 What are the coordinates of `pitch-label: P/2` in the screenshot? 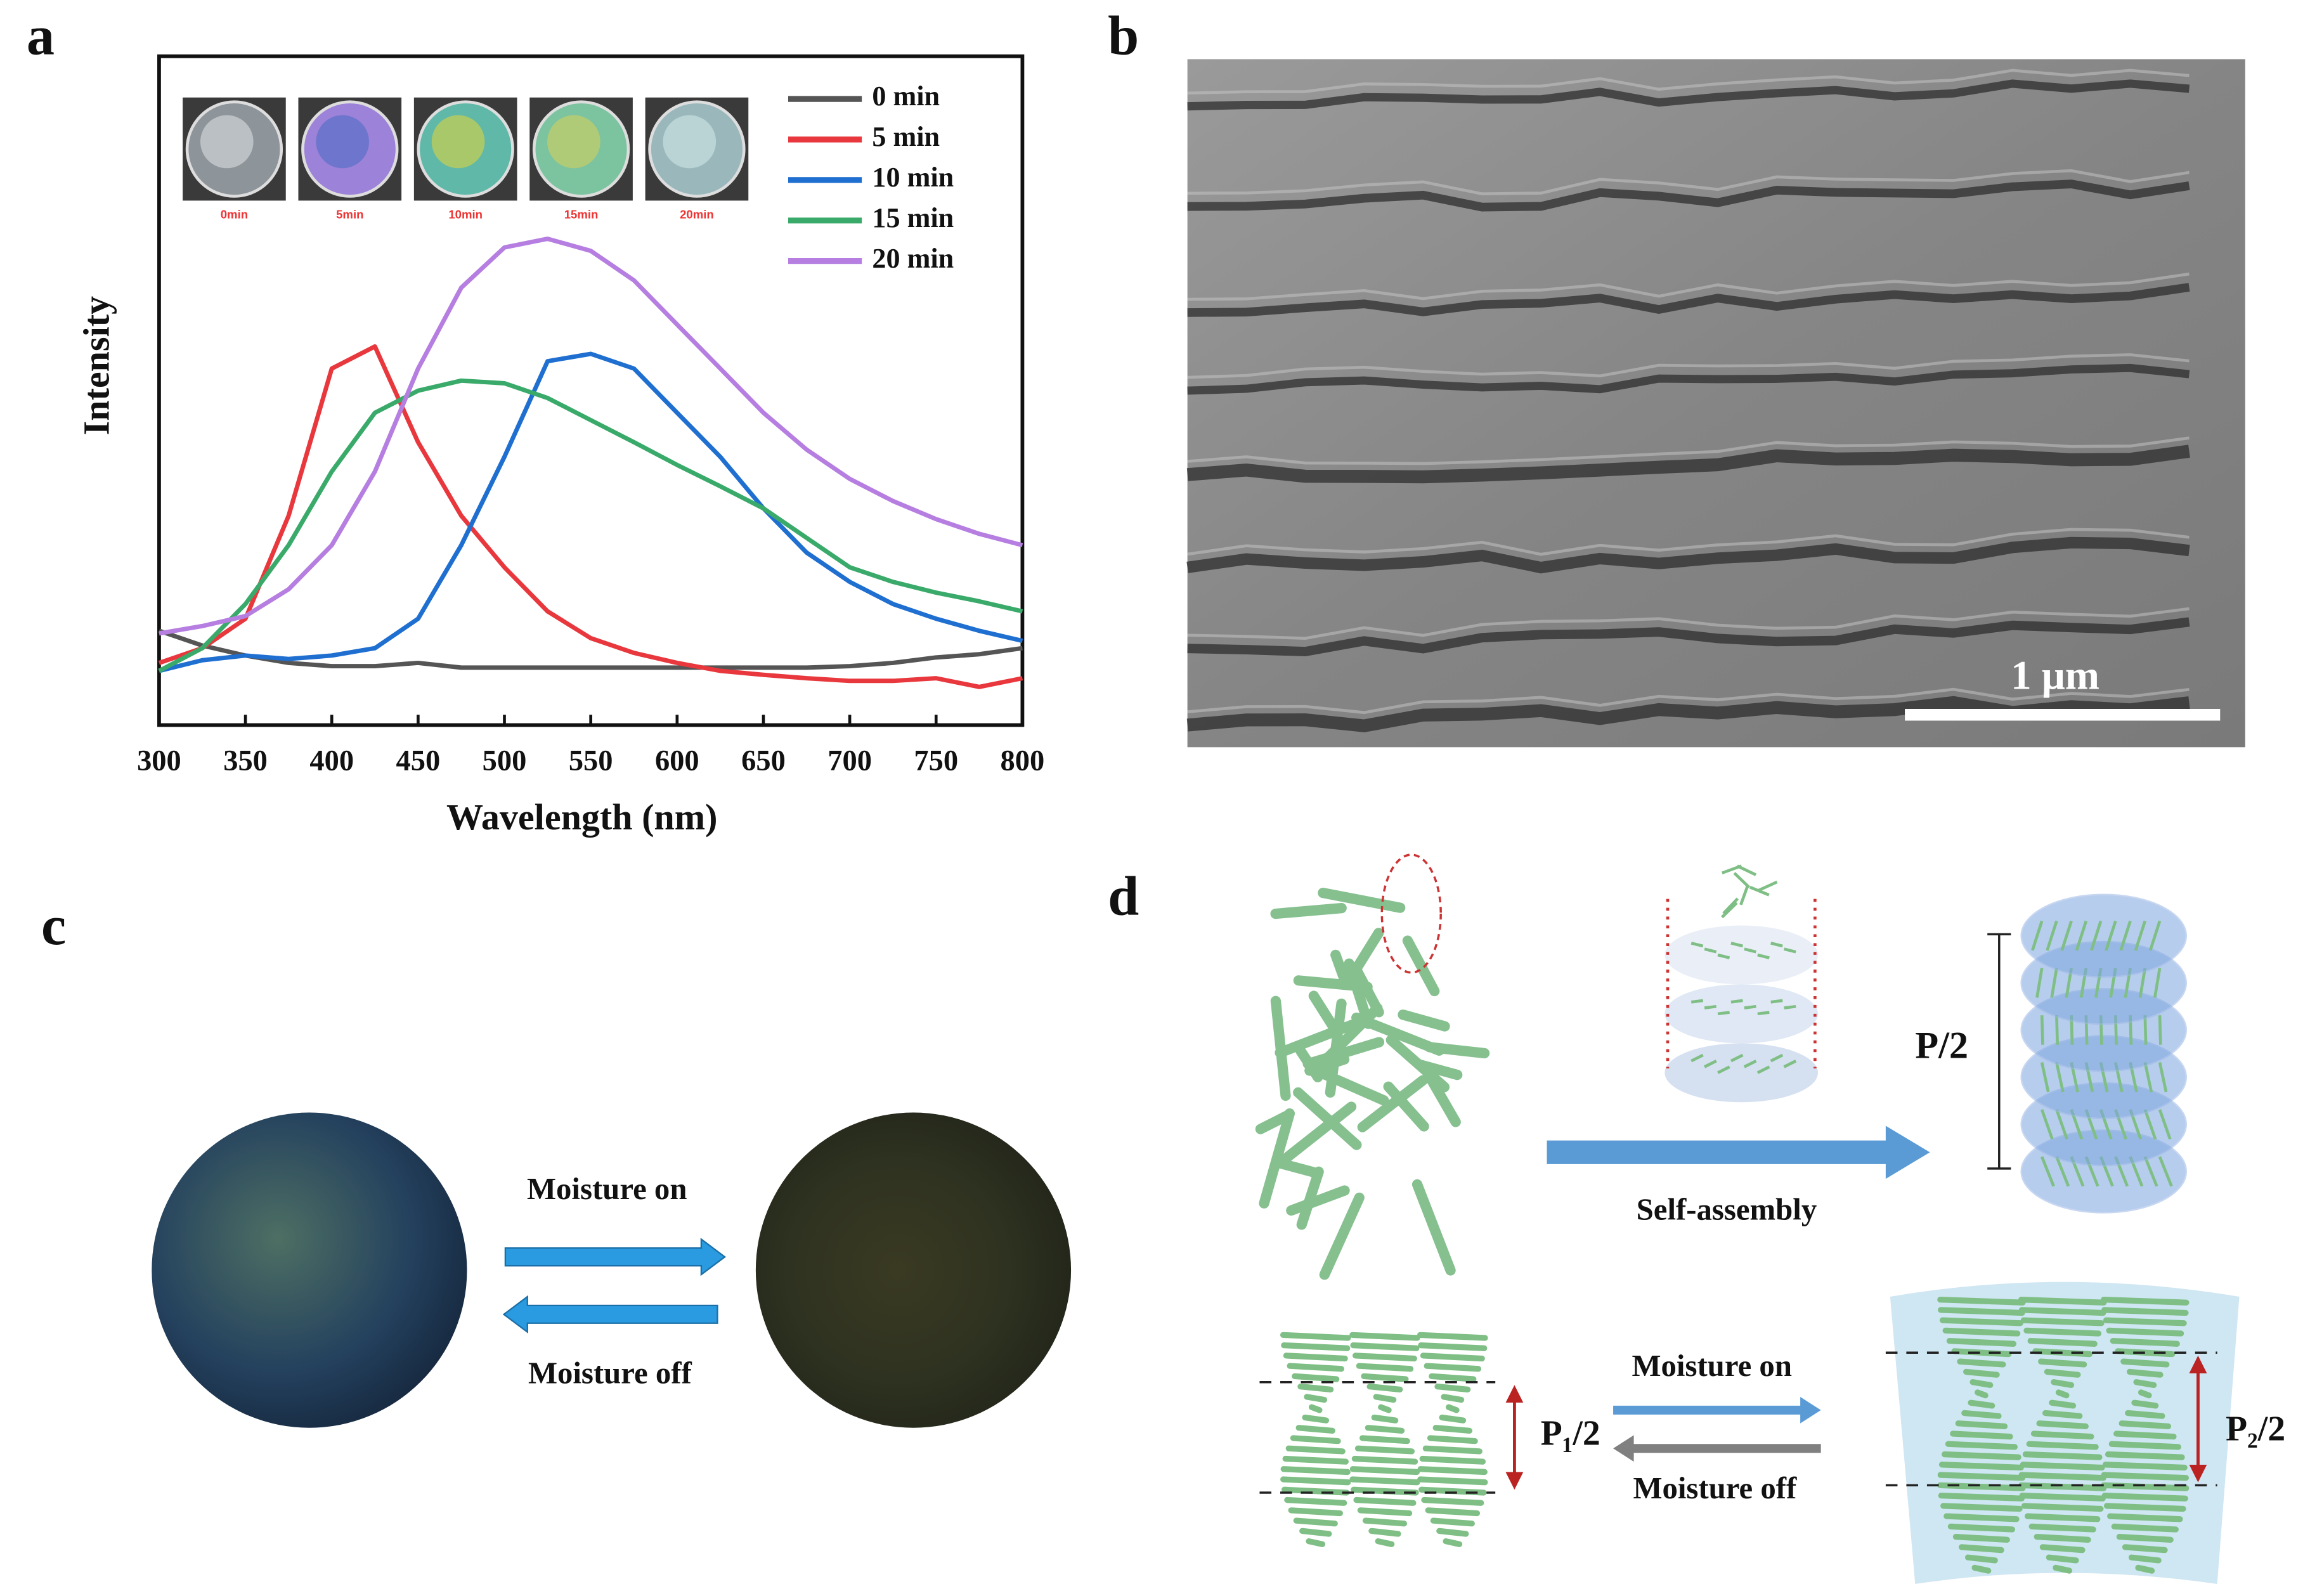 It's located at (1941, 1045).